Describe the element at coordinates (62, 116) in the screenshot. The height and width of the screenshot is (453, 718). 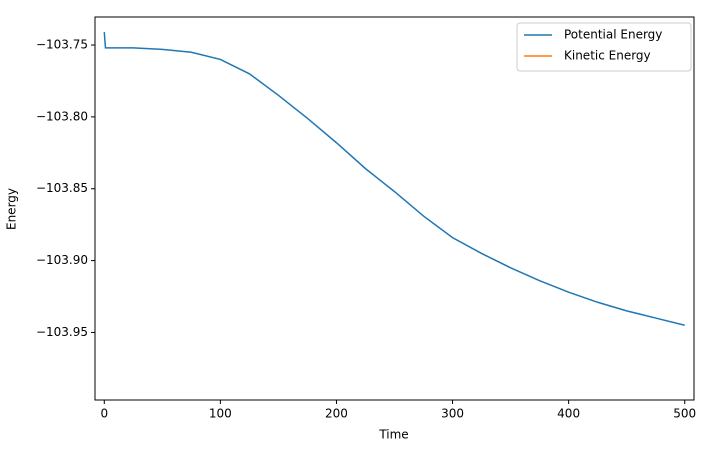
I see `y-tick-label: −103.80` at that location.